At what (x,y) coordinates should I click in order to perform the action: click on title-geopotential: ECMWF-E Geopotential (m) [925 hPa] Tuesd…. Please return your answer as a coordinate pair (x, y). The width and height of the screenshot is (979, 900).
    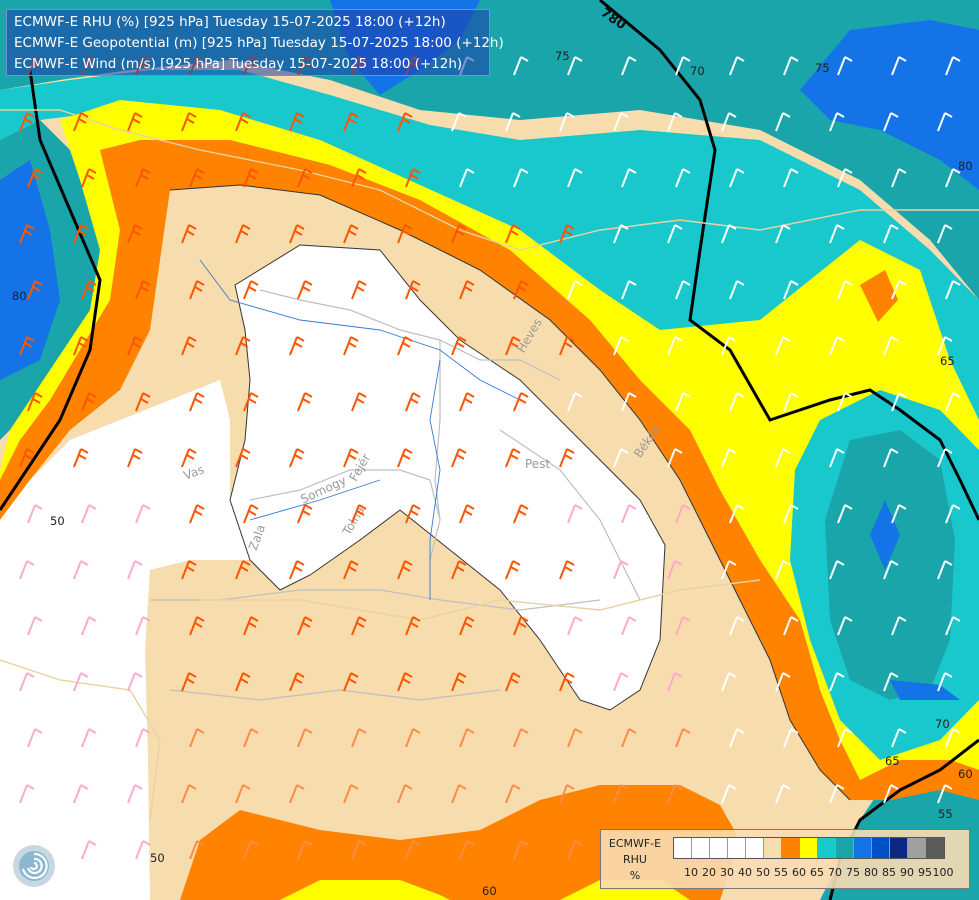
    Looking at the image, I should click on (259, 43).